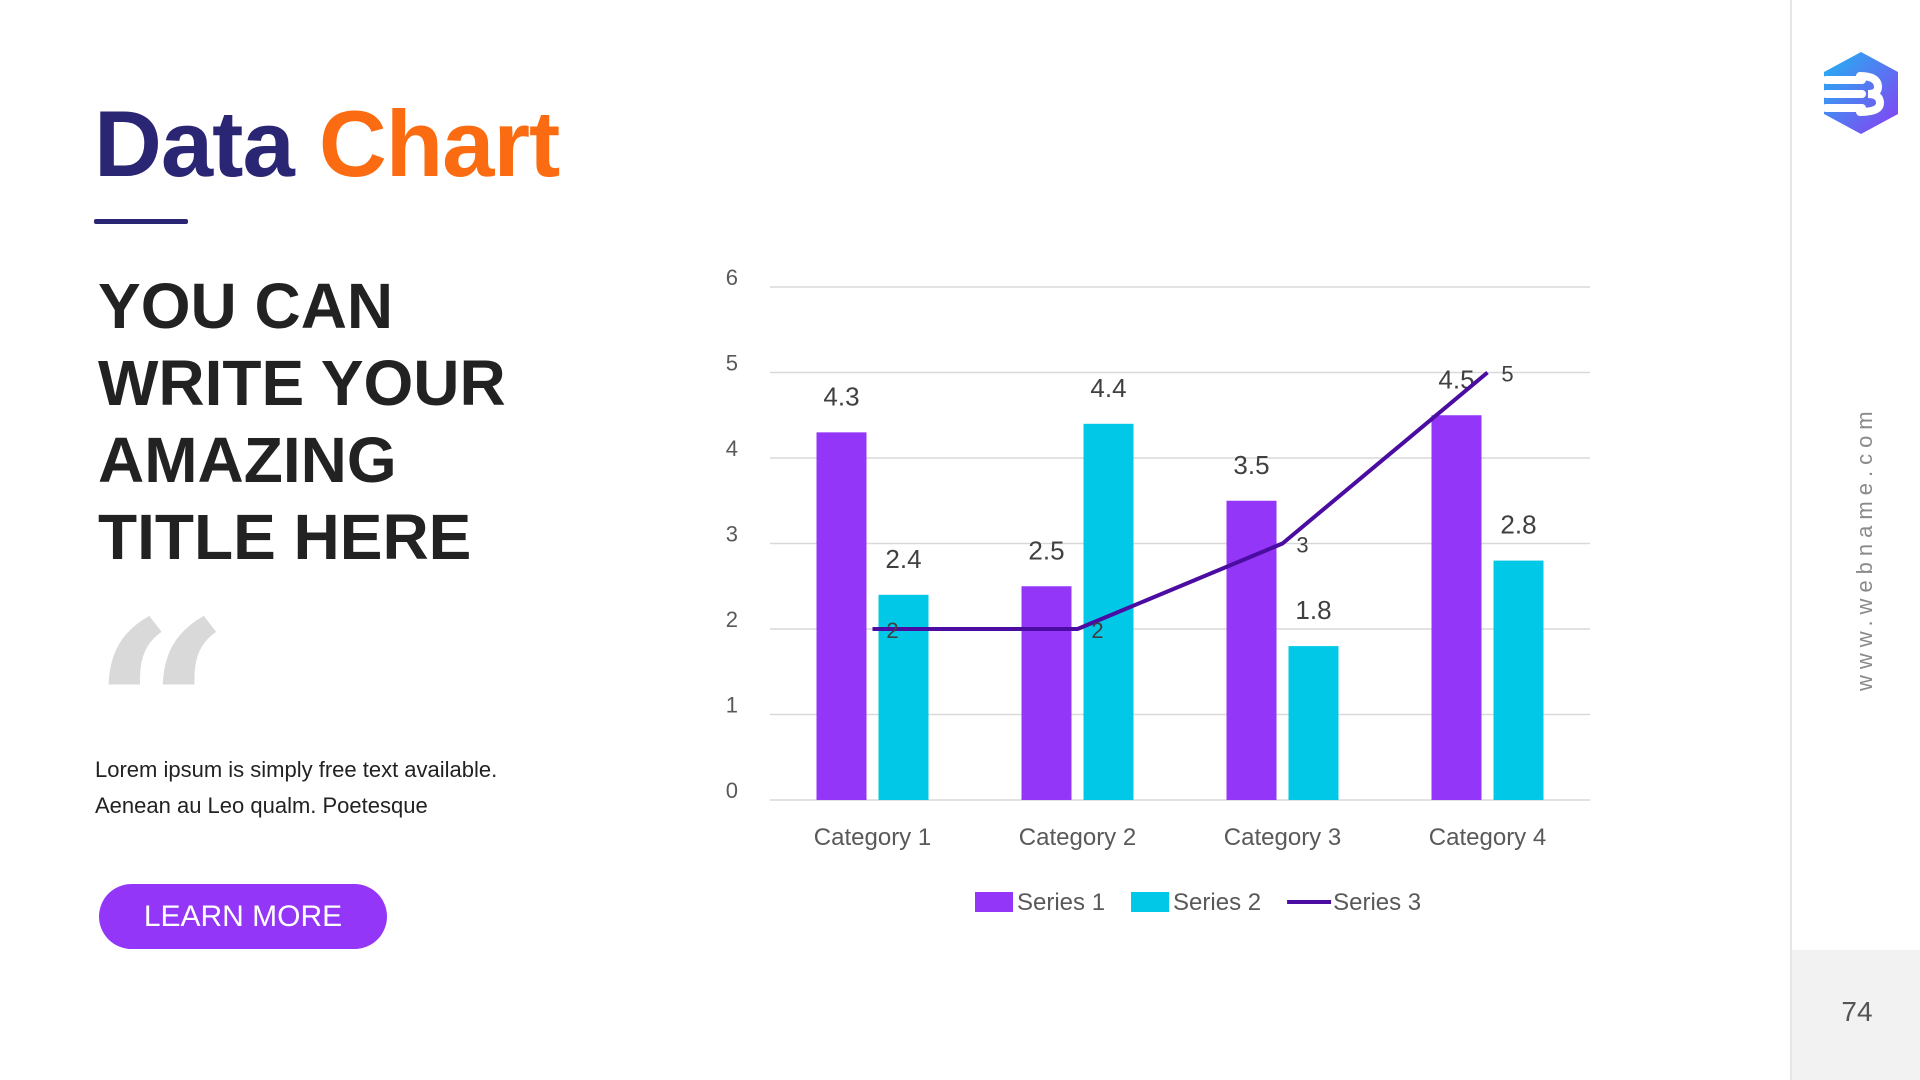 The height and width of the screenshot is (1080, 1920). Describe the element at coordinates (141, 221) in the screenshot. I see `title-underline` at that location.